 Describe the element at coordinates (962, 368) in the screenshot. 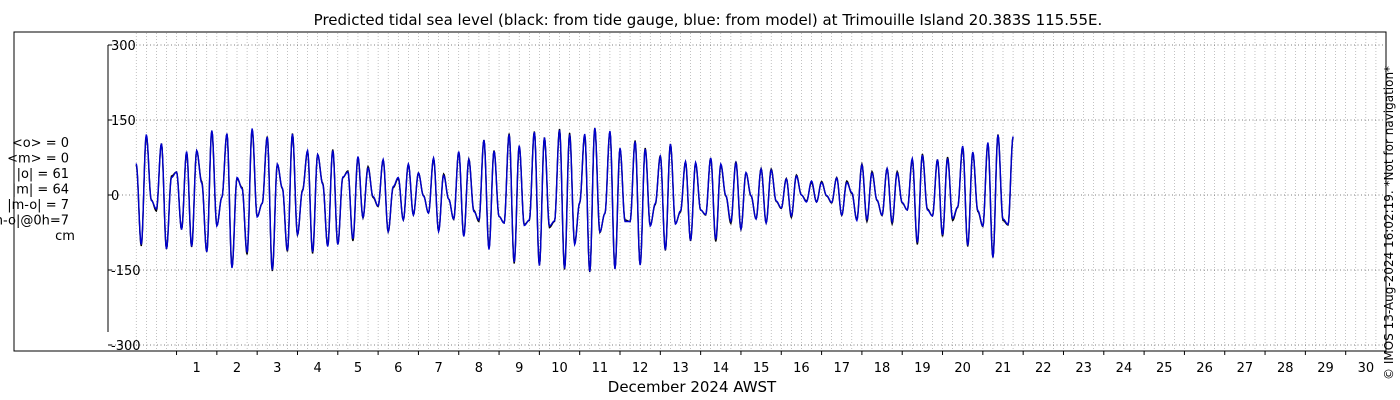

I see `x-tick-label: 20` at that location.